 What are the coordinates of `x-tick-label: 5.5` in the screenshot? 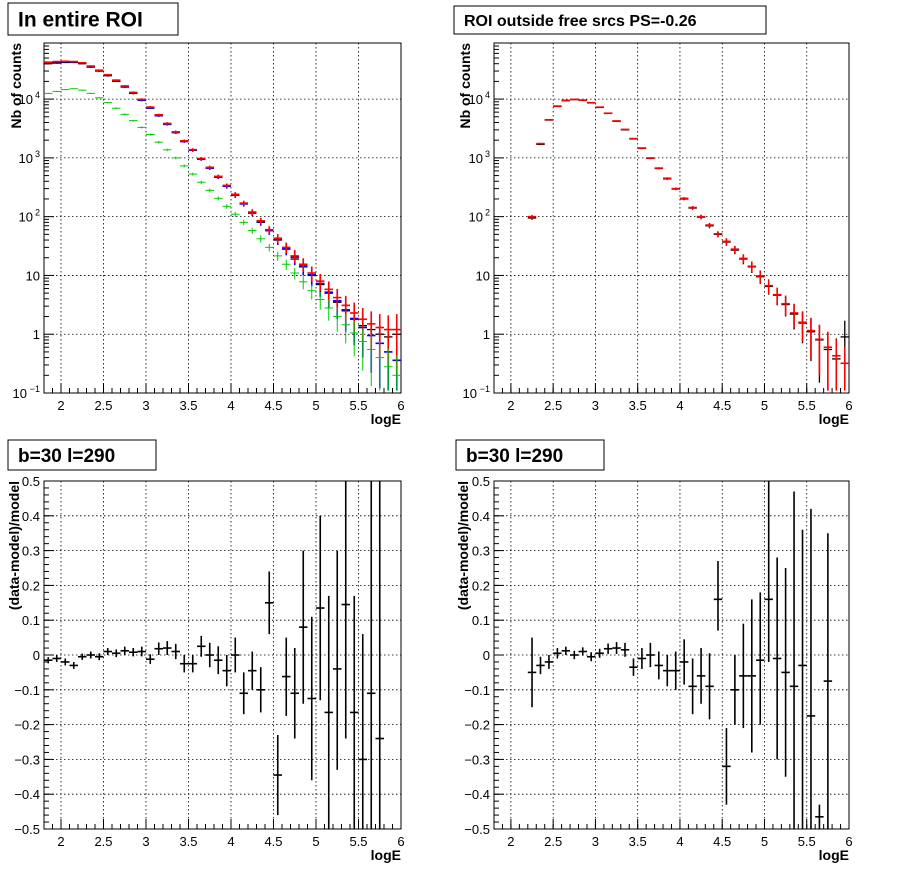 It's located at (358, 841).